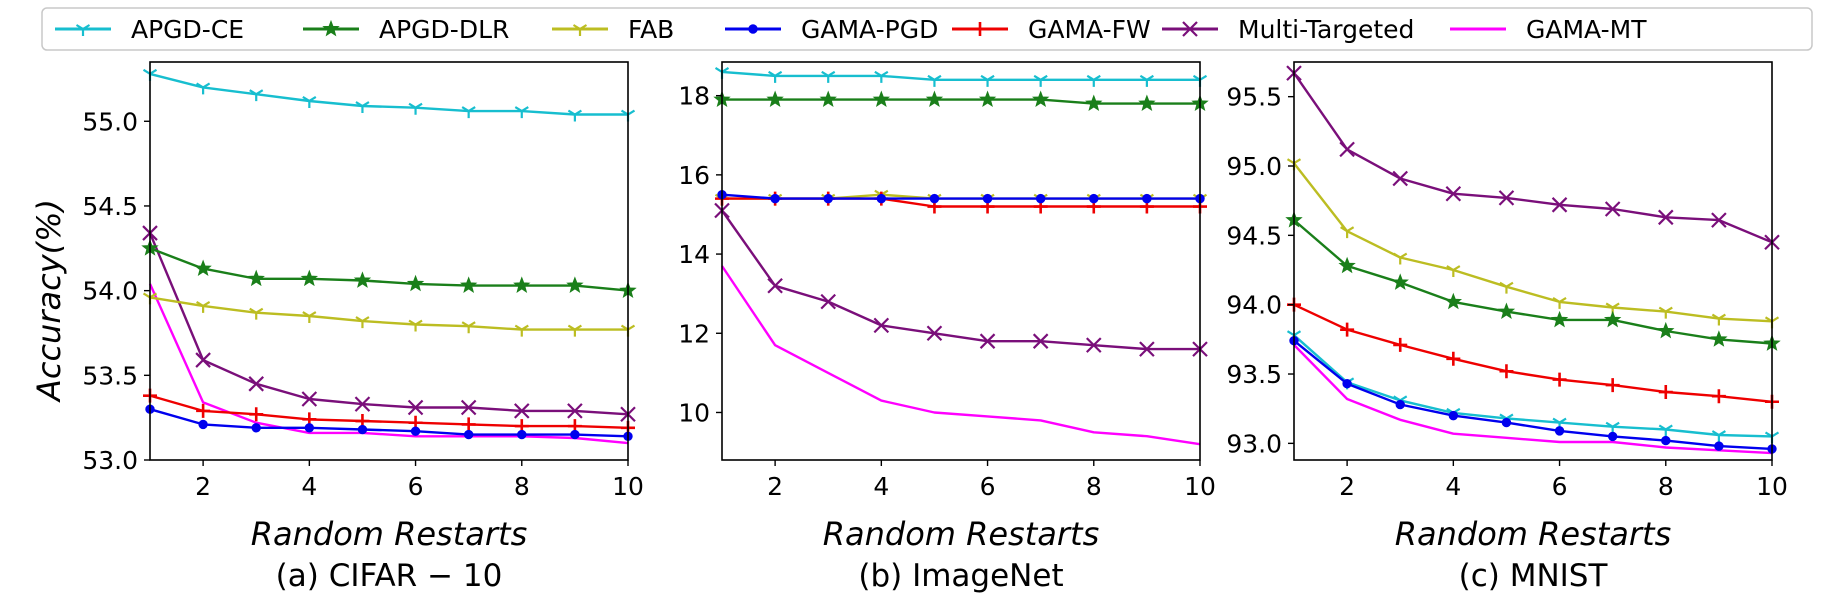  I want to click on series-line-gama-mt, so click(961, 355).